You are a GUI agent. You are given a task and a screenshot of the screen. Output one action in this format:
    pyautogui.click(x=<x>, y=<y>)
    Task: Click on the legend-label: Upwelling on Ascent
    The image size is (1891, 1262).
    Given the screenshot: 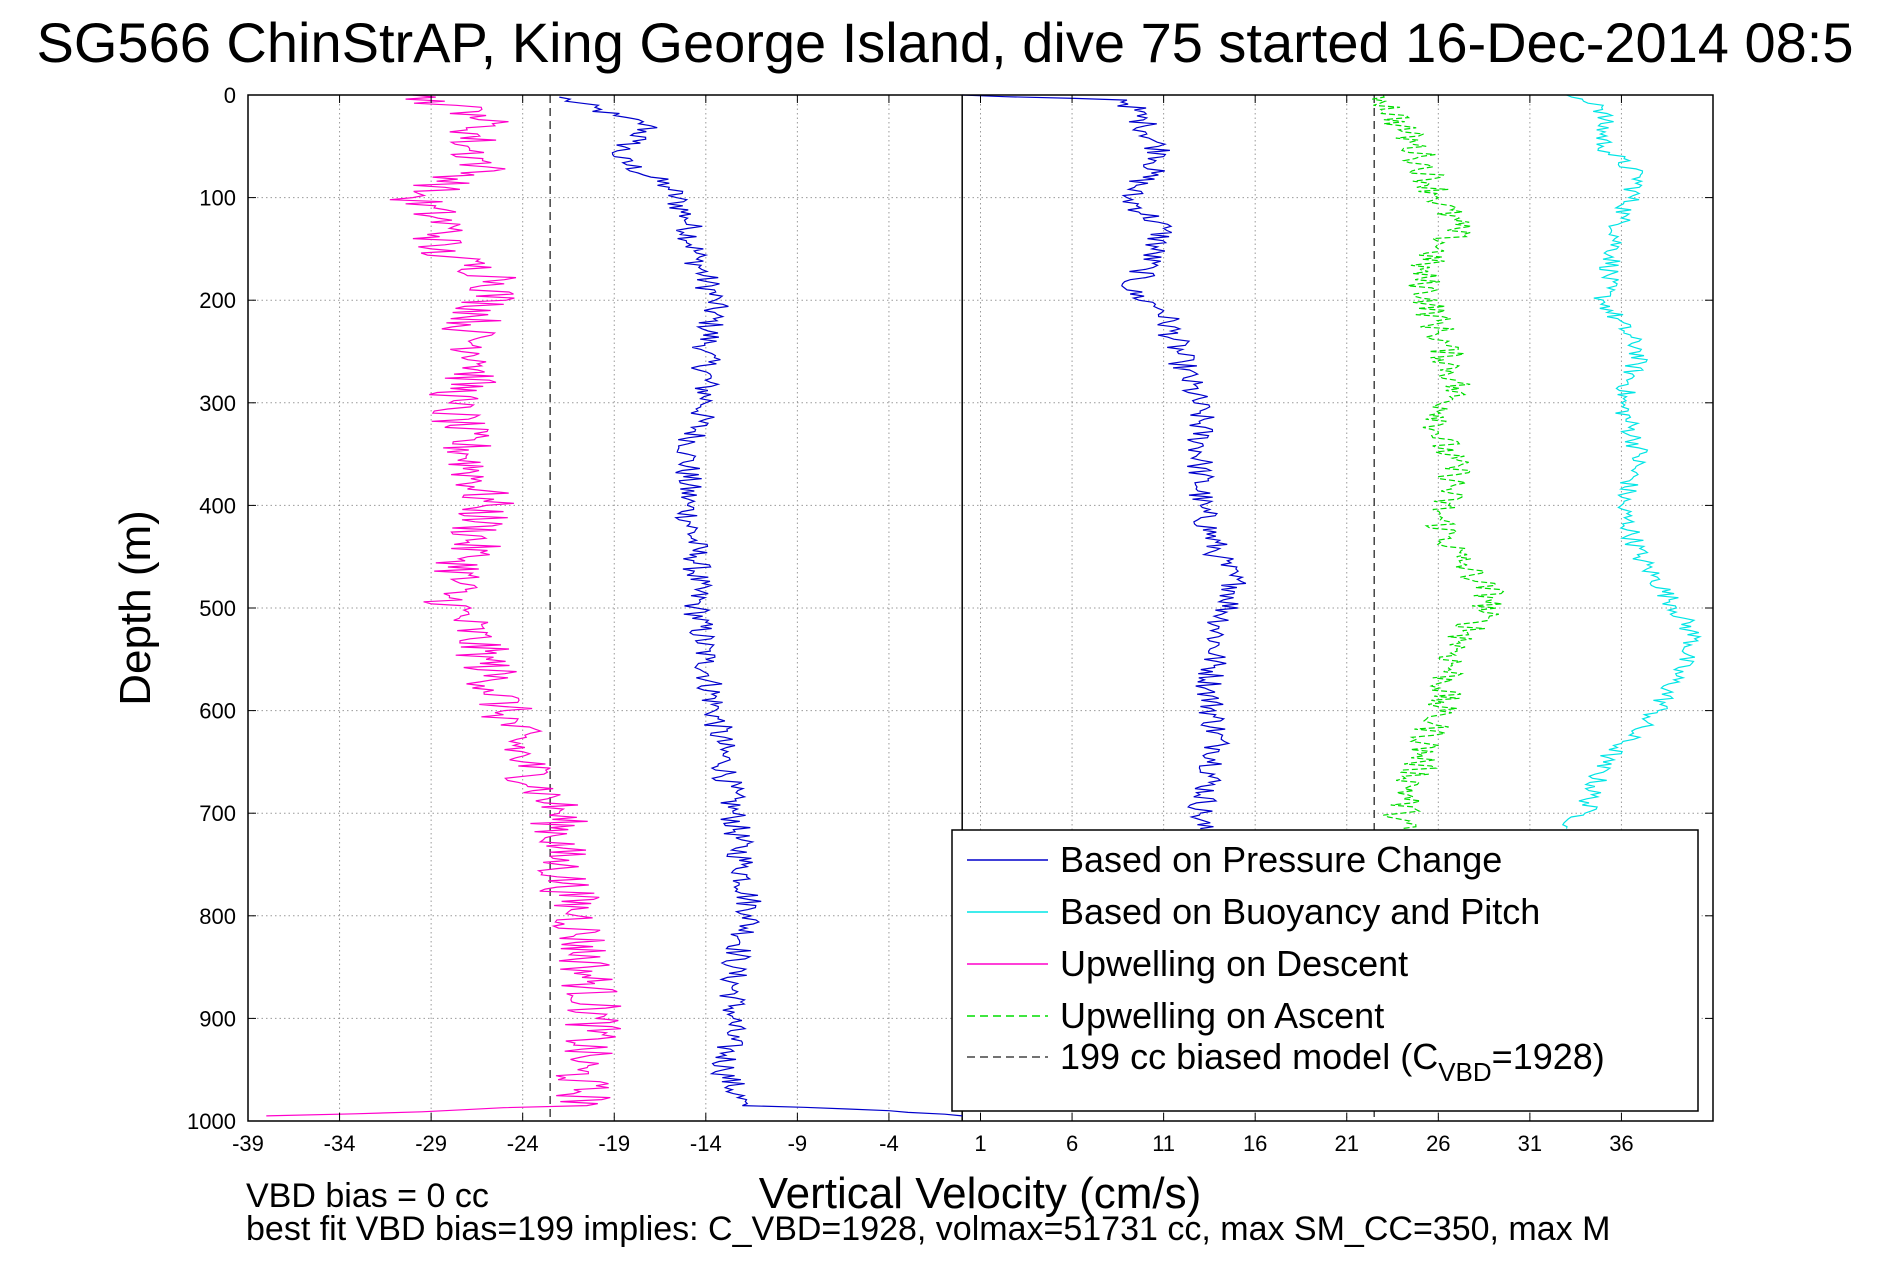 What is the action you would take?
    pyautogui.click(x=1222, y=1015)
    